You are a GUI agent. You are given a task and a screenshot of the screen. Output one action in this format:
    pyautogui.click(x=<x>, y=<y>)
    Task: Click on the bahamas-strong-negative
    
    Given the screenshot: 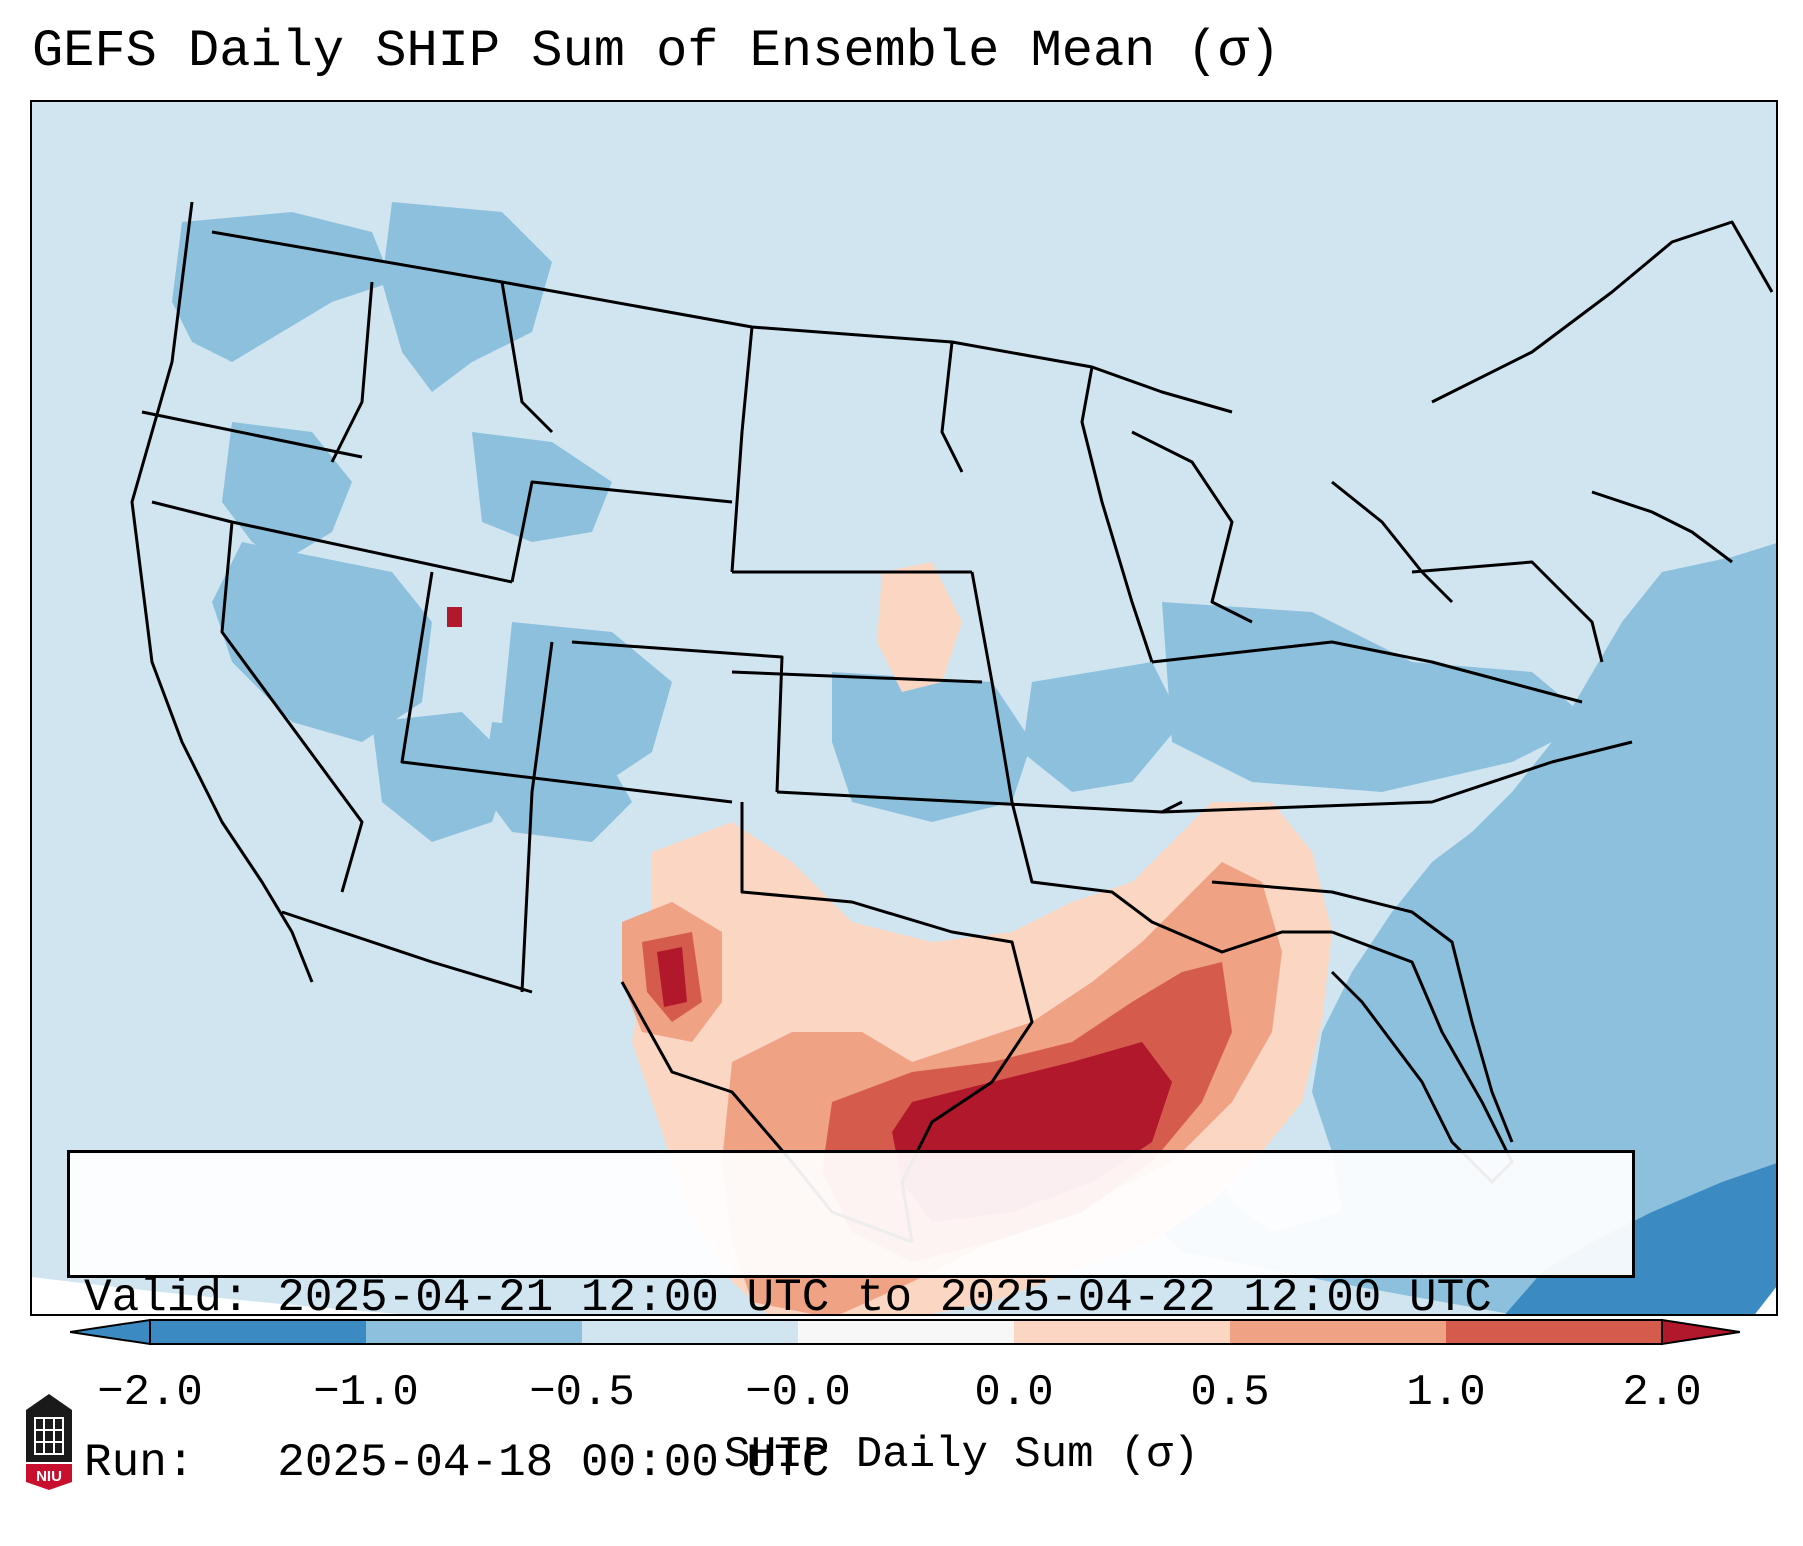 What is the action you would take?
    pyautogui.click(x=1608, y=1283)
    